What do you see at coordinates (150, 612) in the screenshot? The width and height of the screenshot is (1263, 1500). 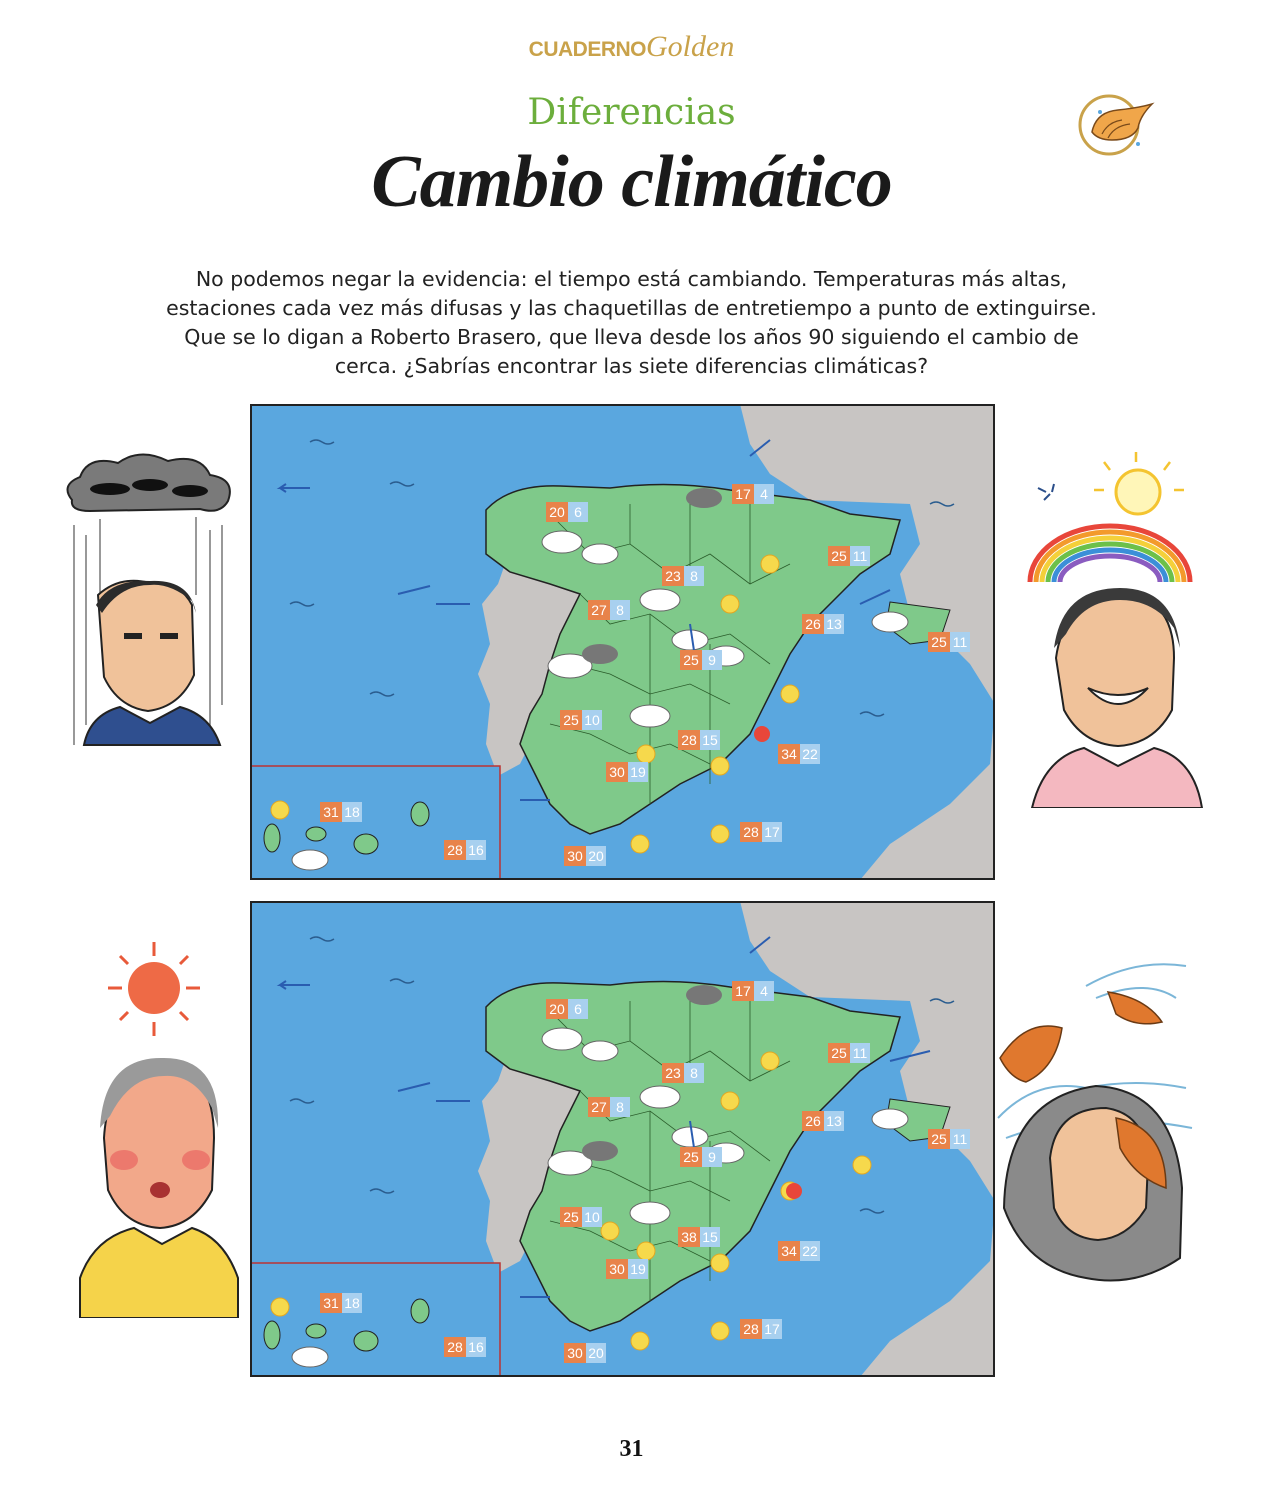 I see `rain-cloud-illustration` at bounding box center [150, 612].